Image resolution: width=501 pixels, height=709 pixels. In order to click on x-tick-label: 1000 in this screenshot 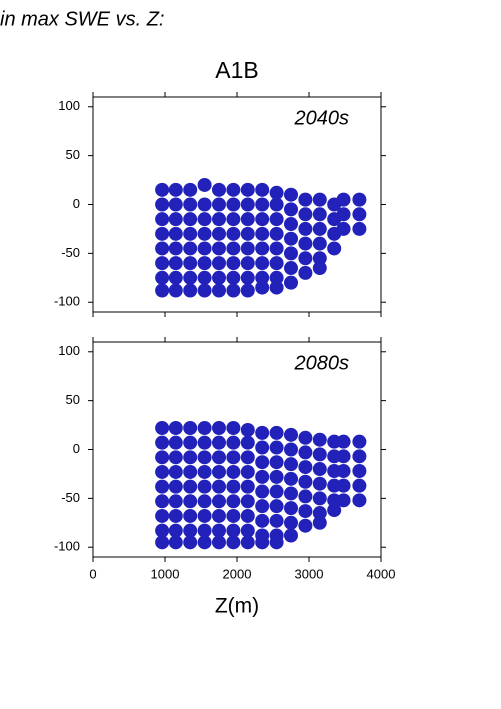, I will do `click(165, 573)`.